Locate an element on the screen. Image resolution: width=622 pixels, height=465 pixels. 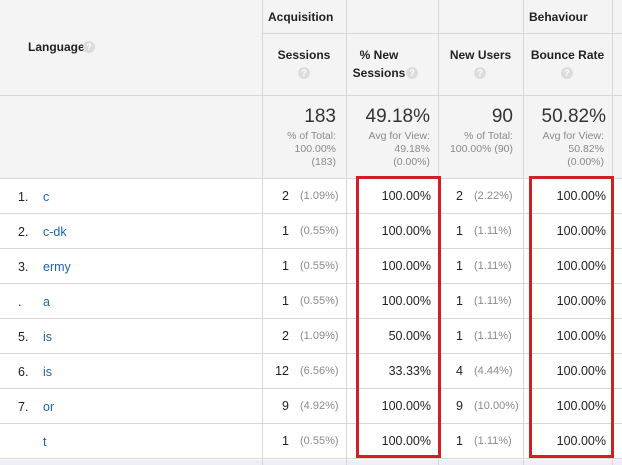
group-behaviour: Behaviour is located at coordinates (558, 17).